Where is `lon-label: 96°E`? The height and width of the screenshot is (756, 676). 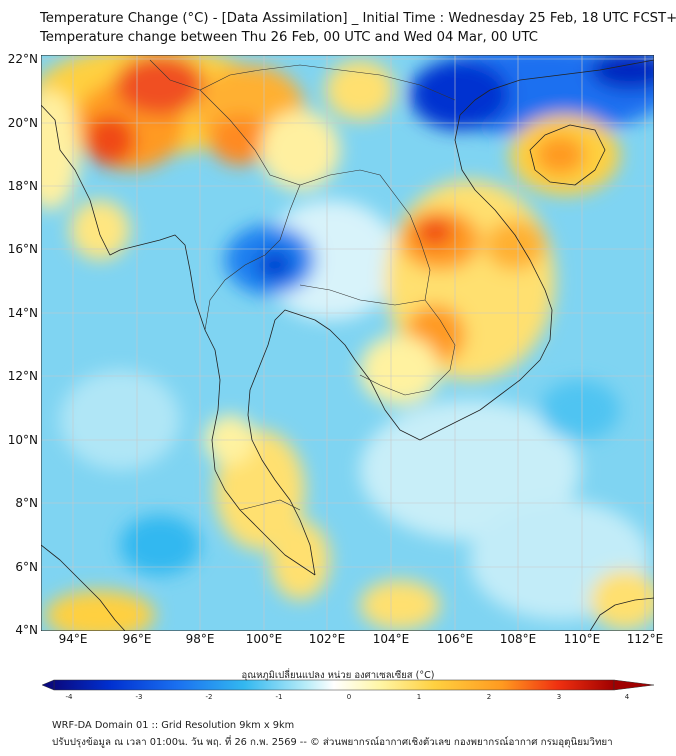
lon-label: 96°E is located at coordinates (137, 639).